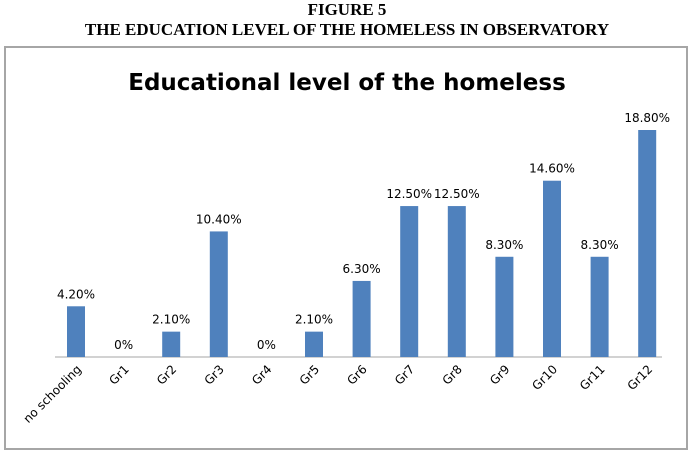  What do you see at coordinates (261, 374) in the screenshot?
I see `x-tick-label: Gr4` at bounding box center [261, 374].